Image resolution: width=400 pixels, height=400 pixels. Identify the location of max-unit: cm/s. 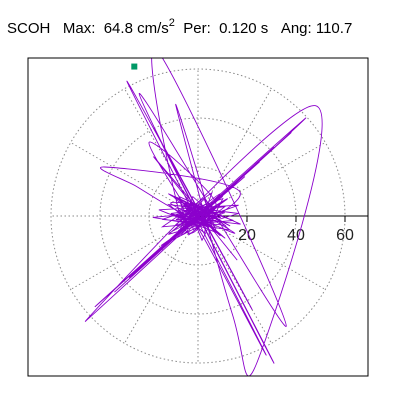
(153, 28).